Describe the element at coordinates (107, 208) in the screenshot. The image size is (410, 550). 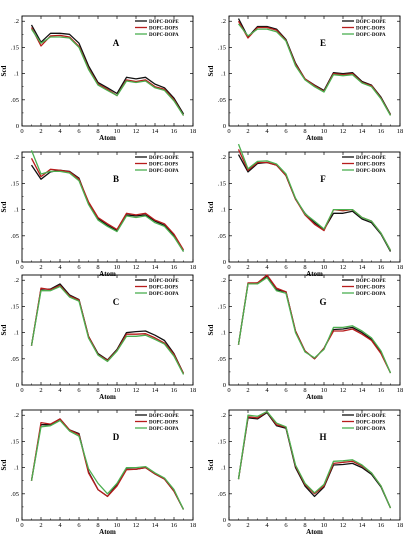
I see `series-line-dopc-dope` at that location.